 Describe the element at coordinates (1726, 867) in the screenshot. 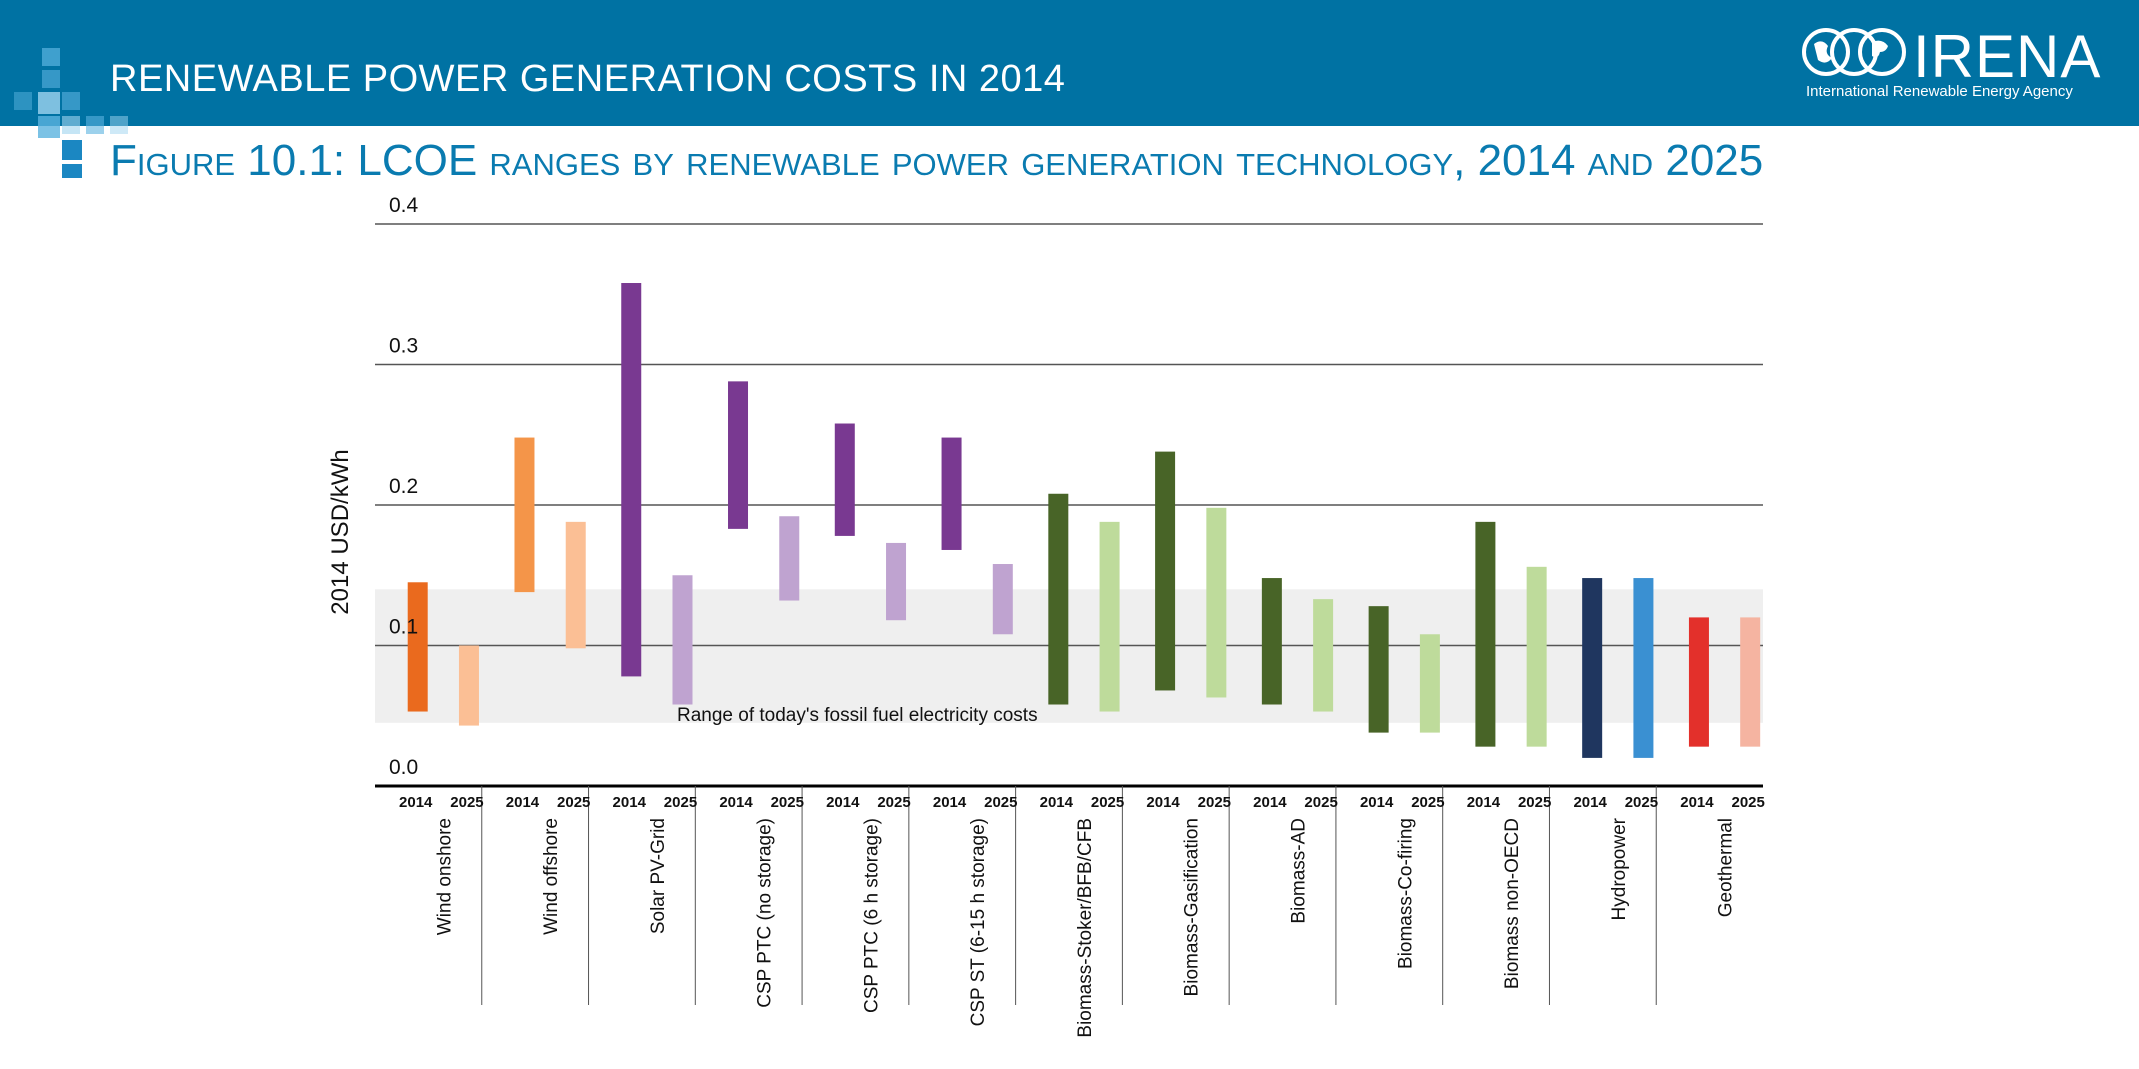

I see `category-label: Geothermal` at that location.